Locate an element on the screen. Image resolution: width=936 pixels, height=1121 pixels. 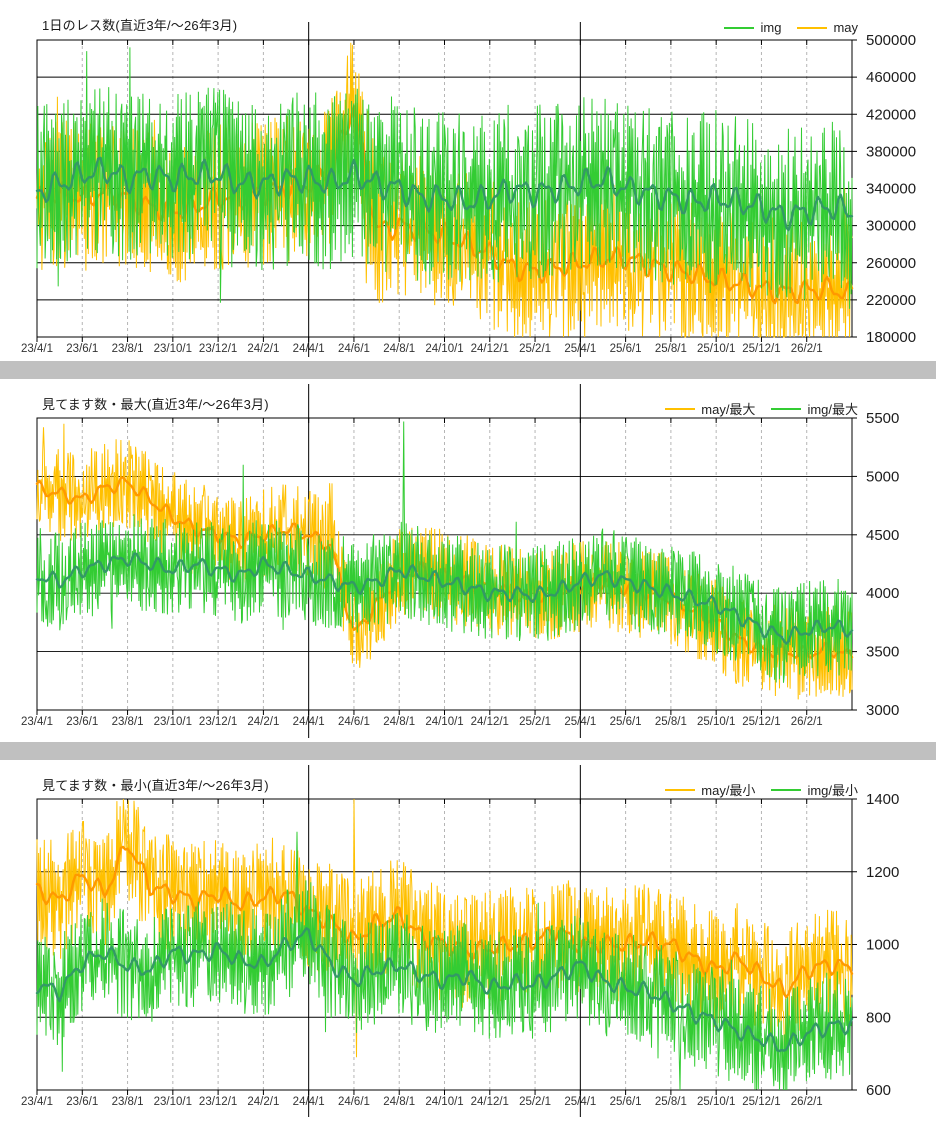
legend-label: img is located at coordinates (771, 27).